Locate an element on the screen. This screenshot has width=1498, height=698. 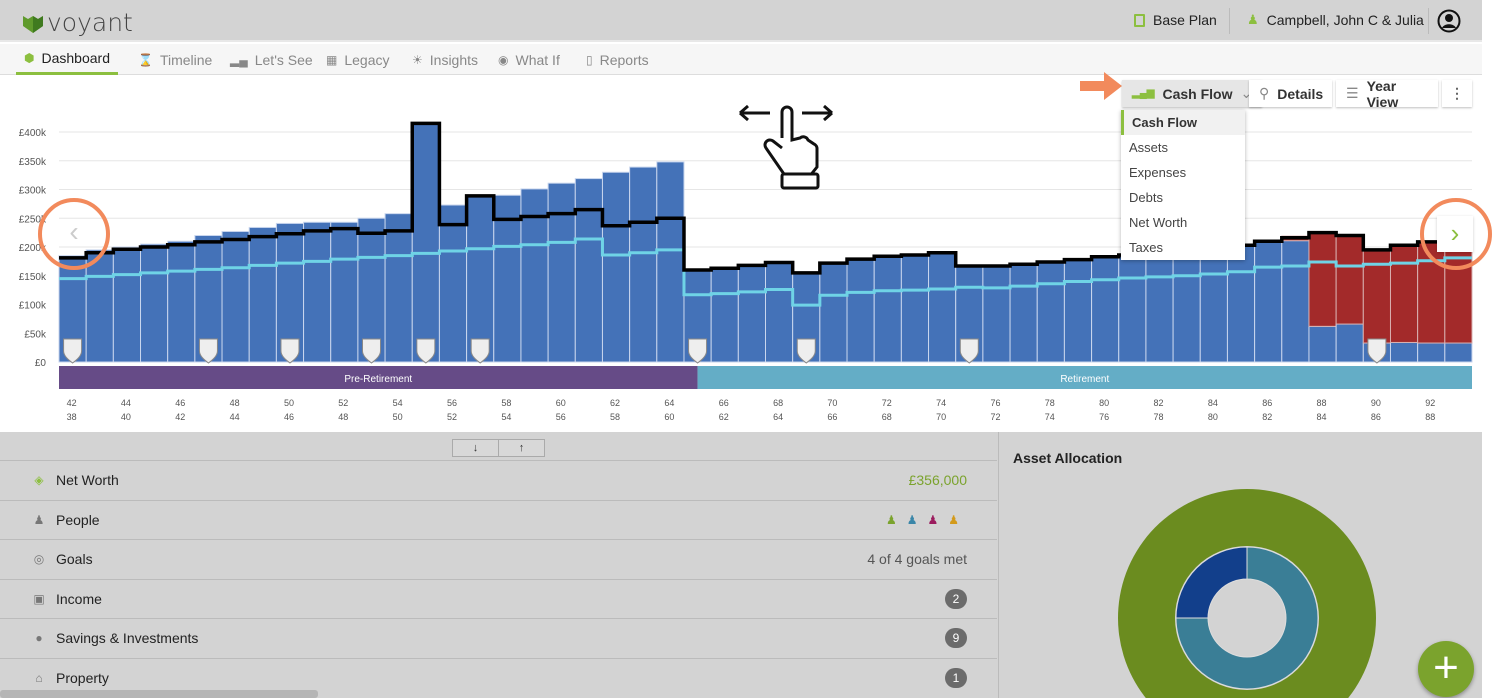
more-options-button: ⋮ is located at coordinates (1457, 93).